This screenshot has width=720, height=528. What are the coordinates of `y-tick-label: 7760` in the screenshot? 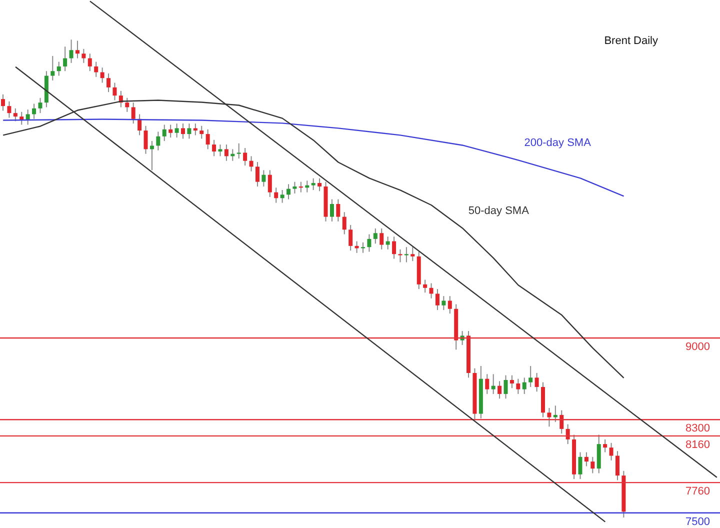 It's located at (698, 492).